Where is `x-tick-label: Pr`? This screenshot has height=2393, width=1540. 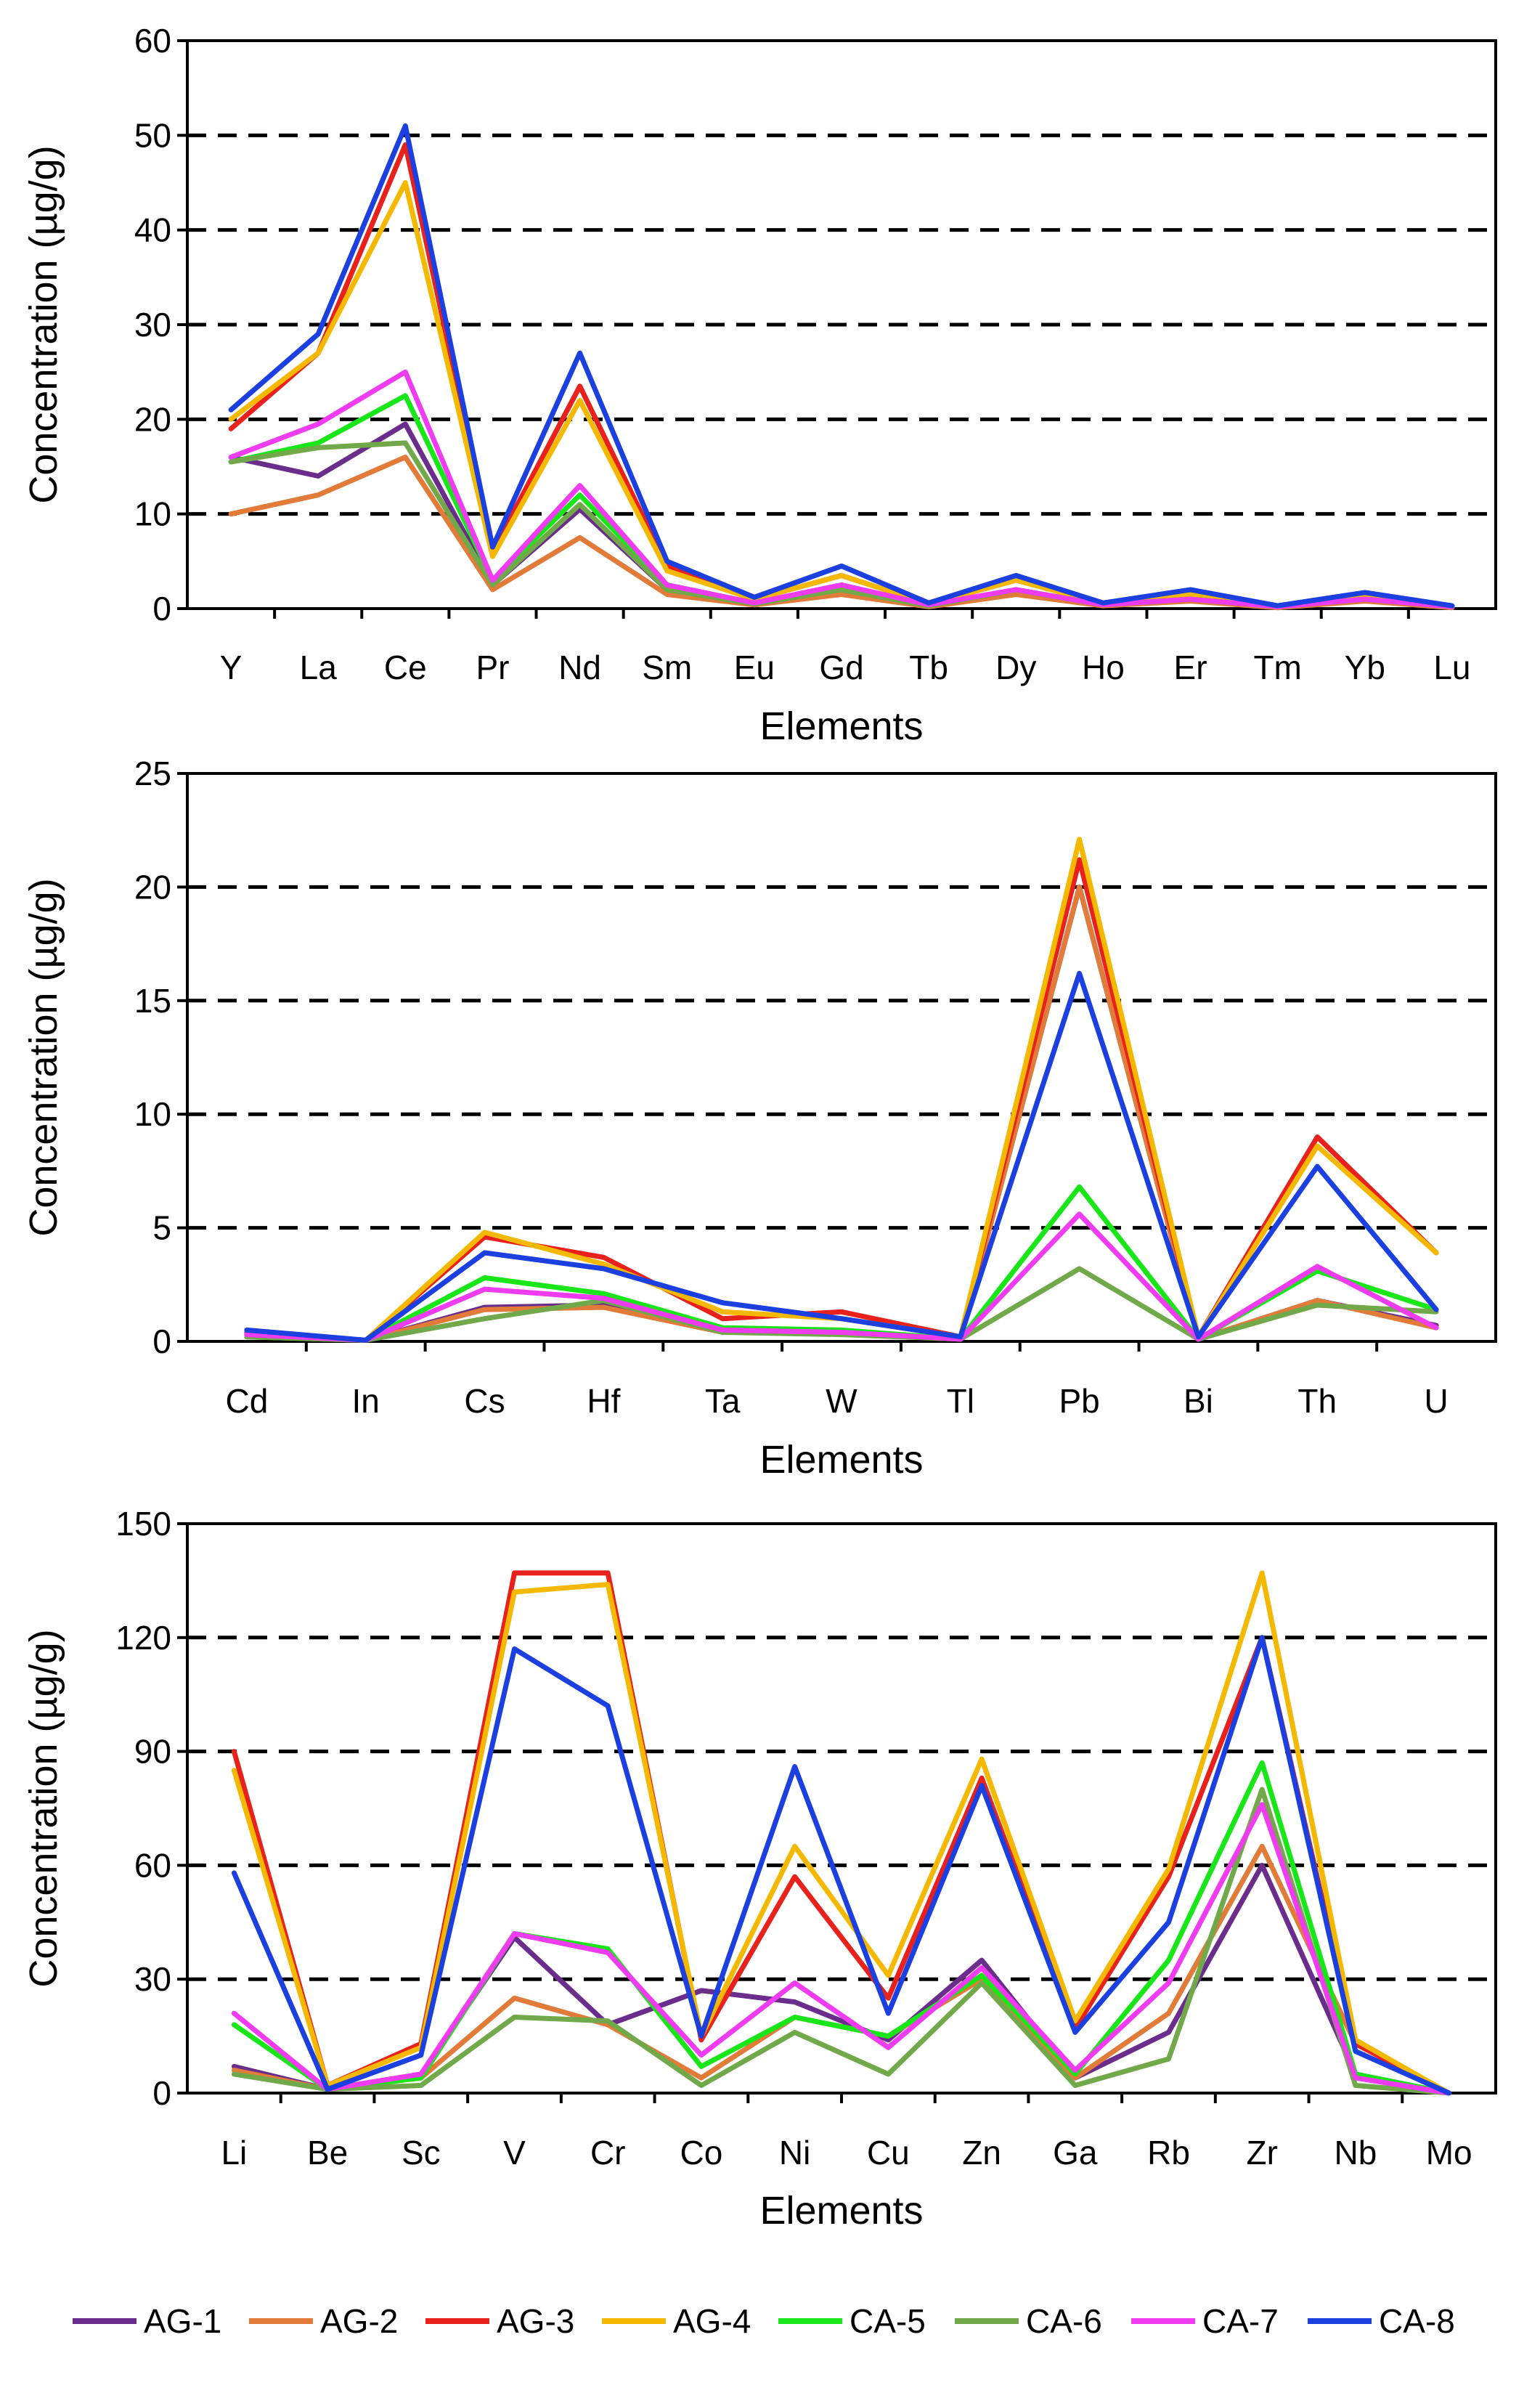 x-tick-label: Pr is located at coordinates (492, 667).